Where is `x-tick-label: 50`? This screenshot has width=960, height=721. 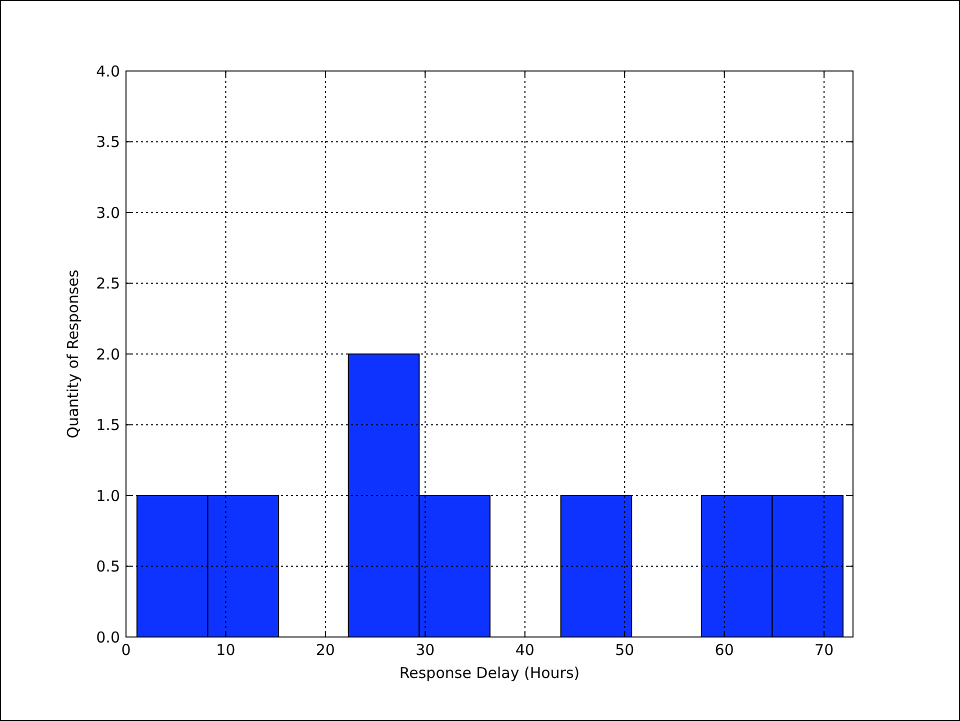
x-tick-label: 50 is located at coordinates (624, 650).